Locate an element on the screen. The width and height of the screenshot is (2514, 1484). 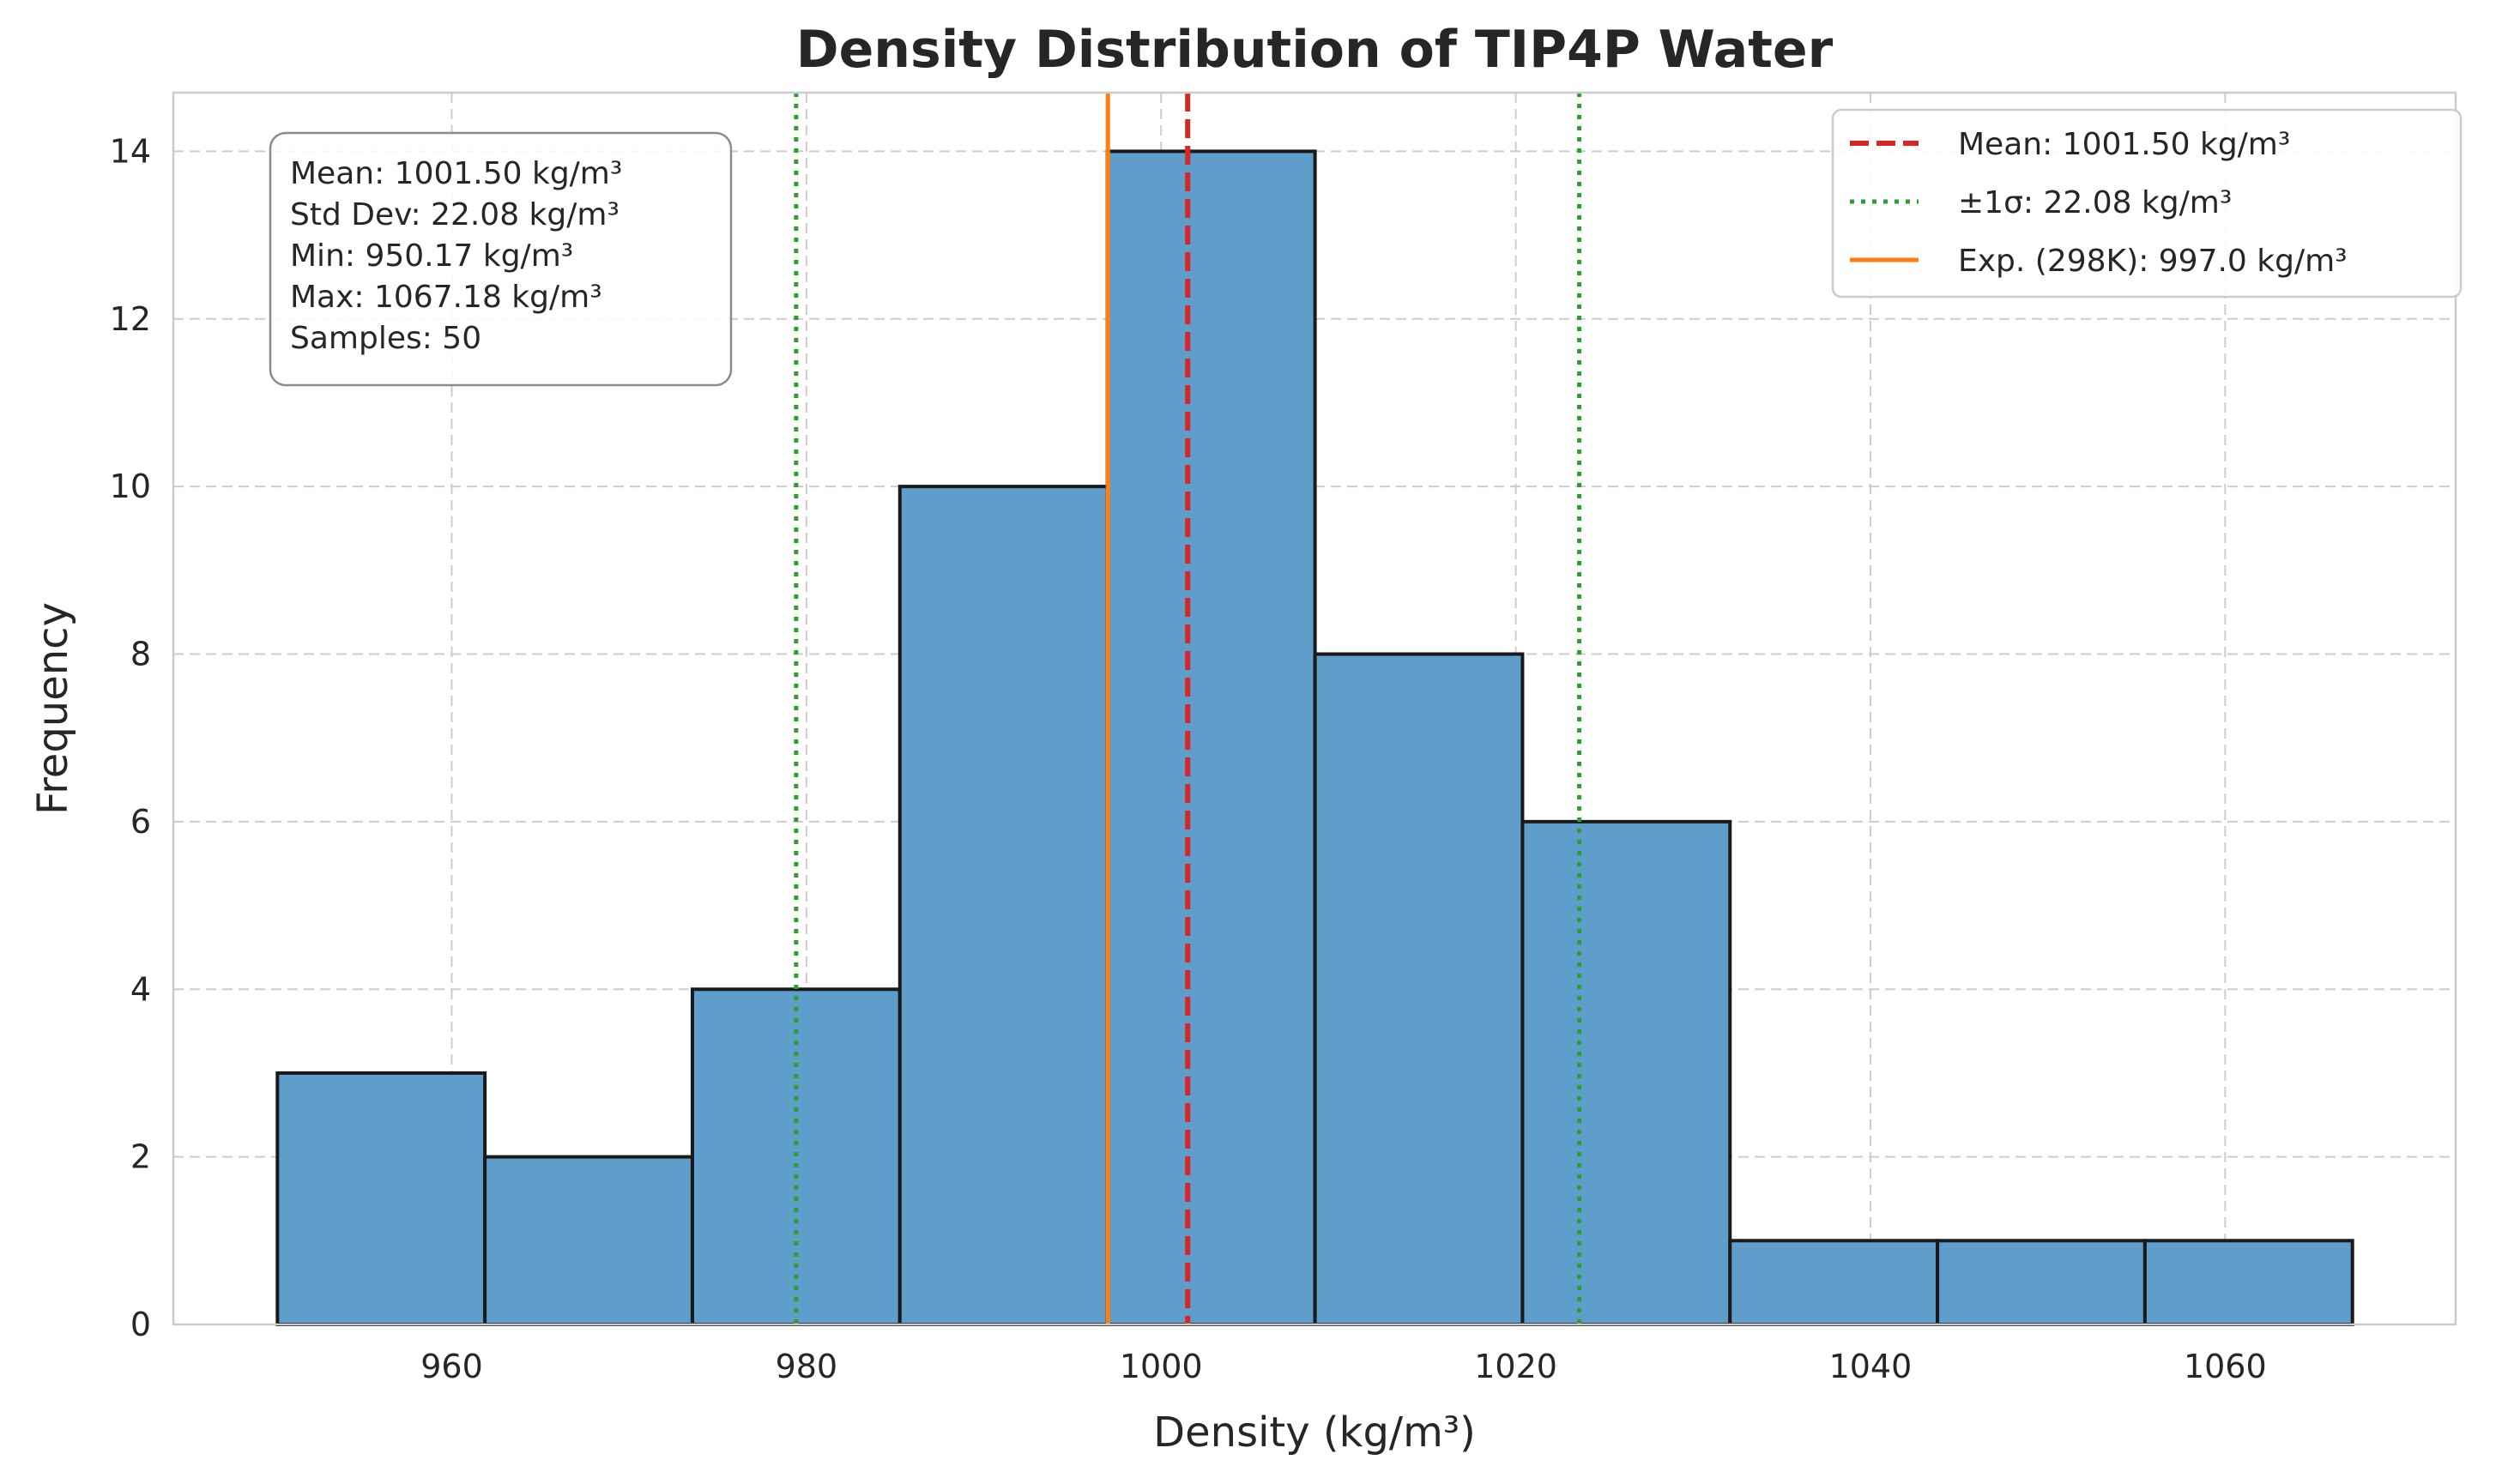
legend-frame is located at coordinates (2147, 203).